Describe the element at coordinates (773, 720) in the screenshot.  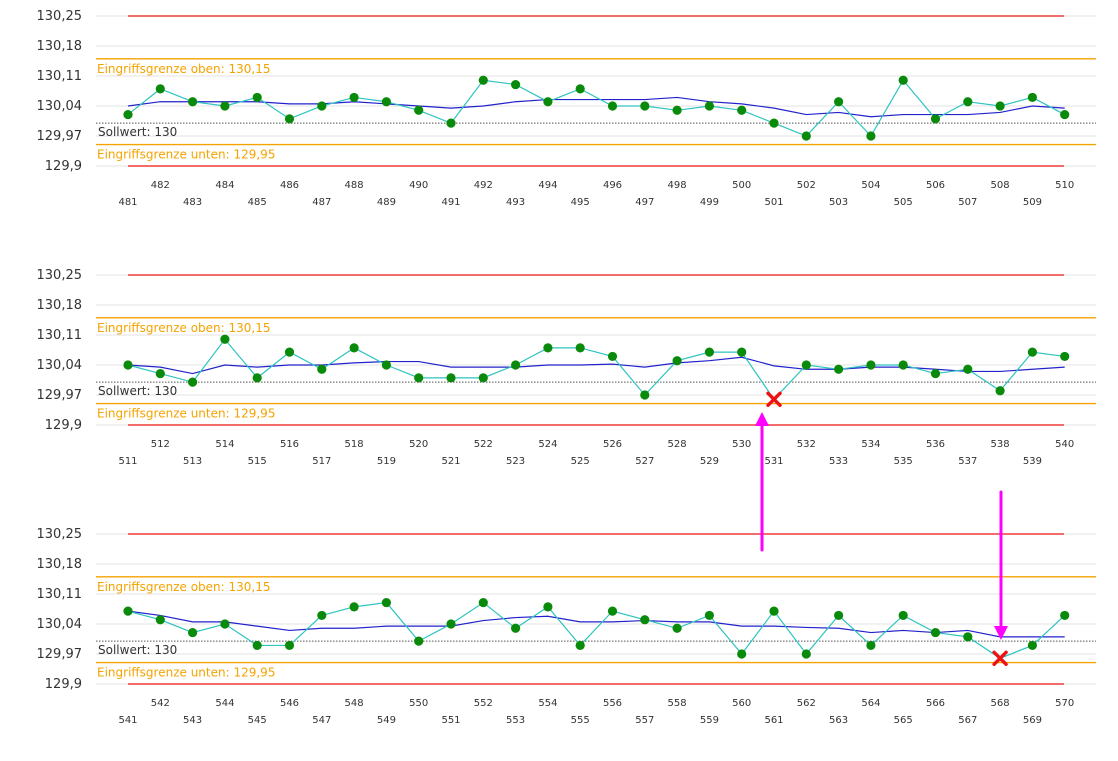
I see `x-tick-label: 561` at that location.